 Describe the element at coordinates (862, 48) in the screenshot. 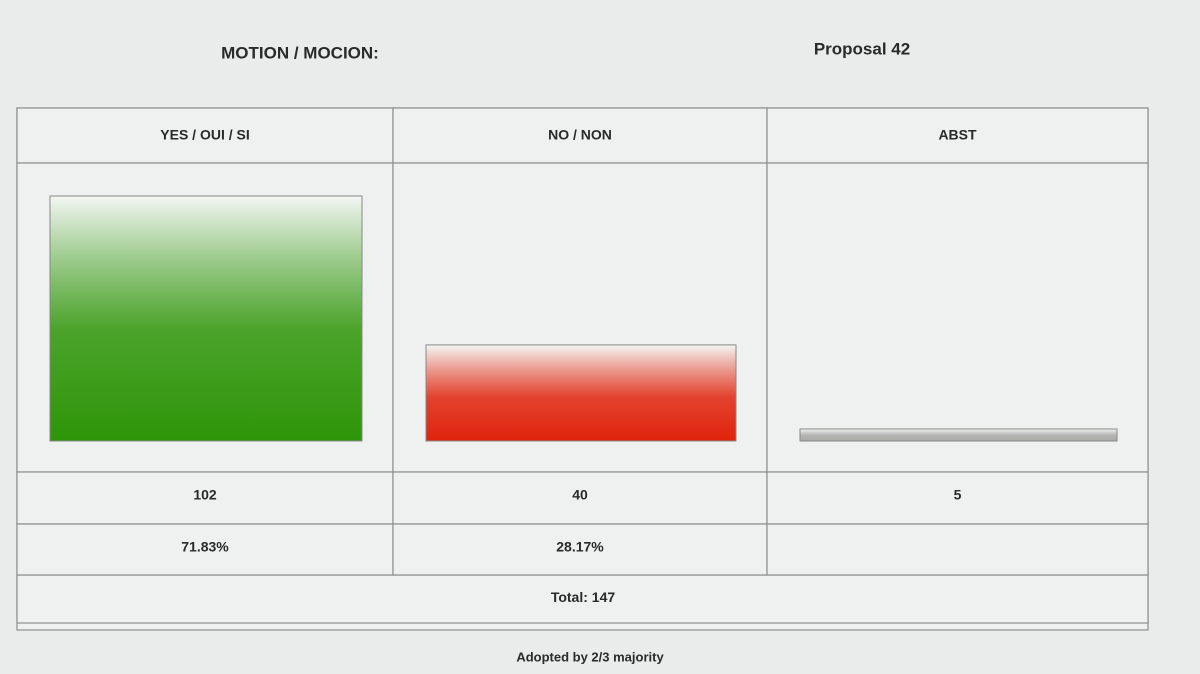

I see `motion-title: Proposal 42` at that location.